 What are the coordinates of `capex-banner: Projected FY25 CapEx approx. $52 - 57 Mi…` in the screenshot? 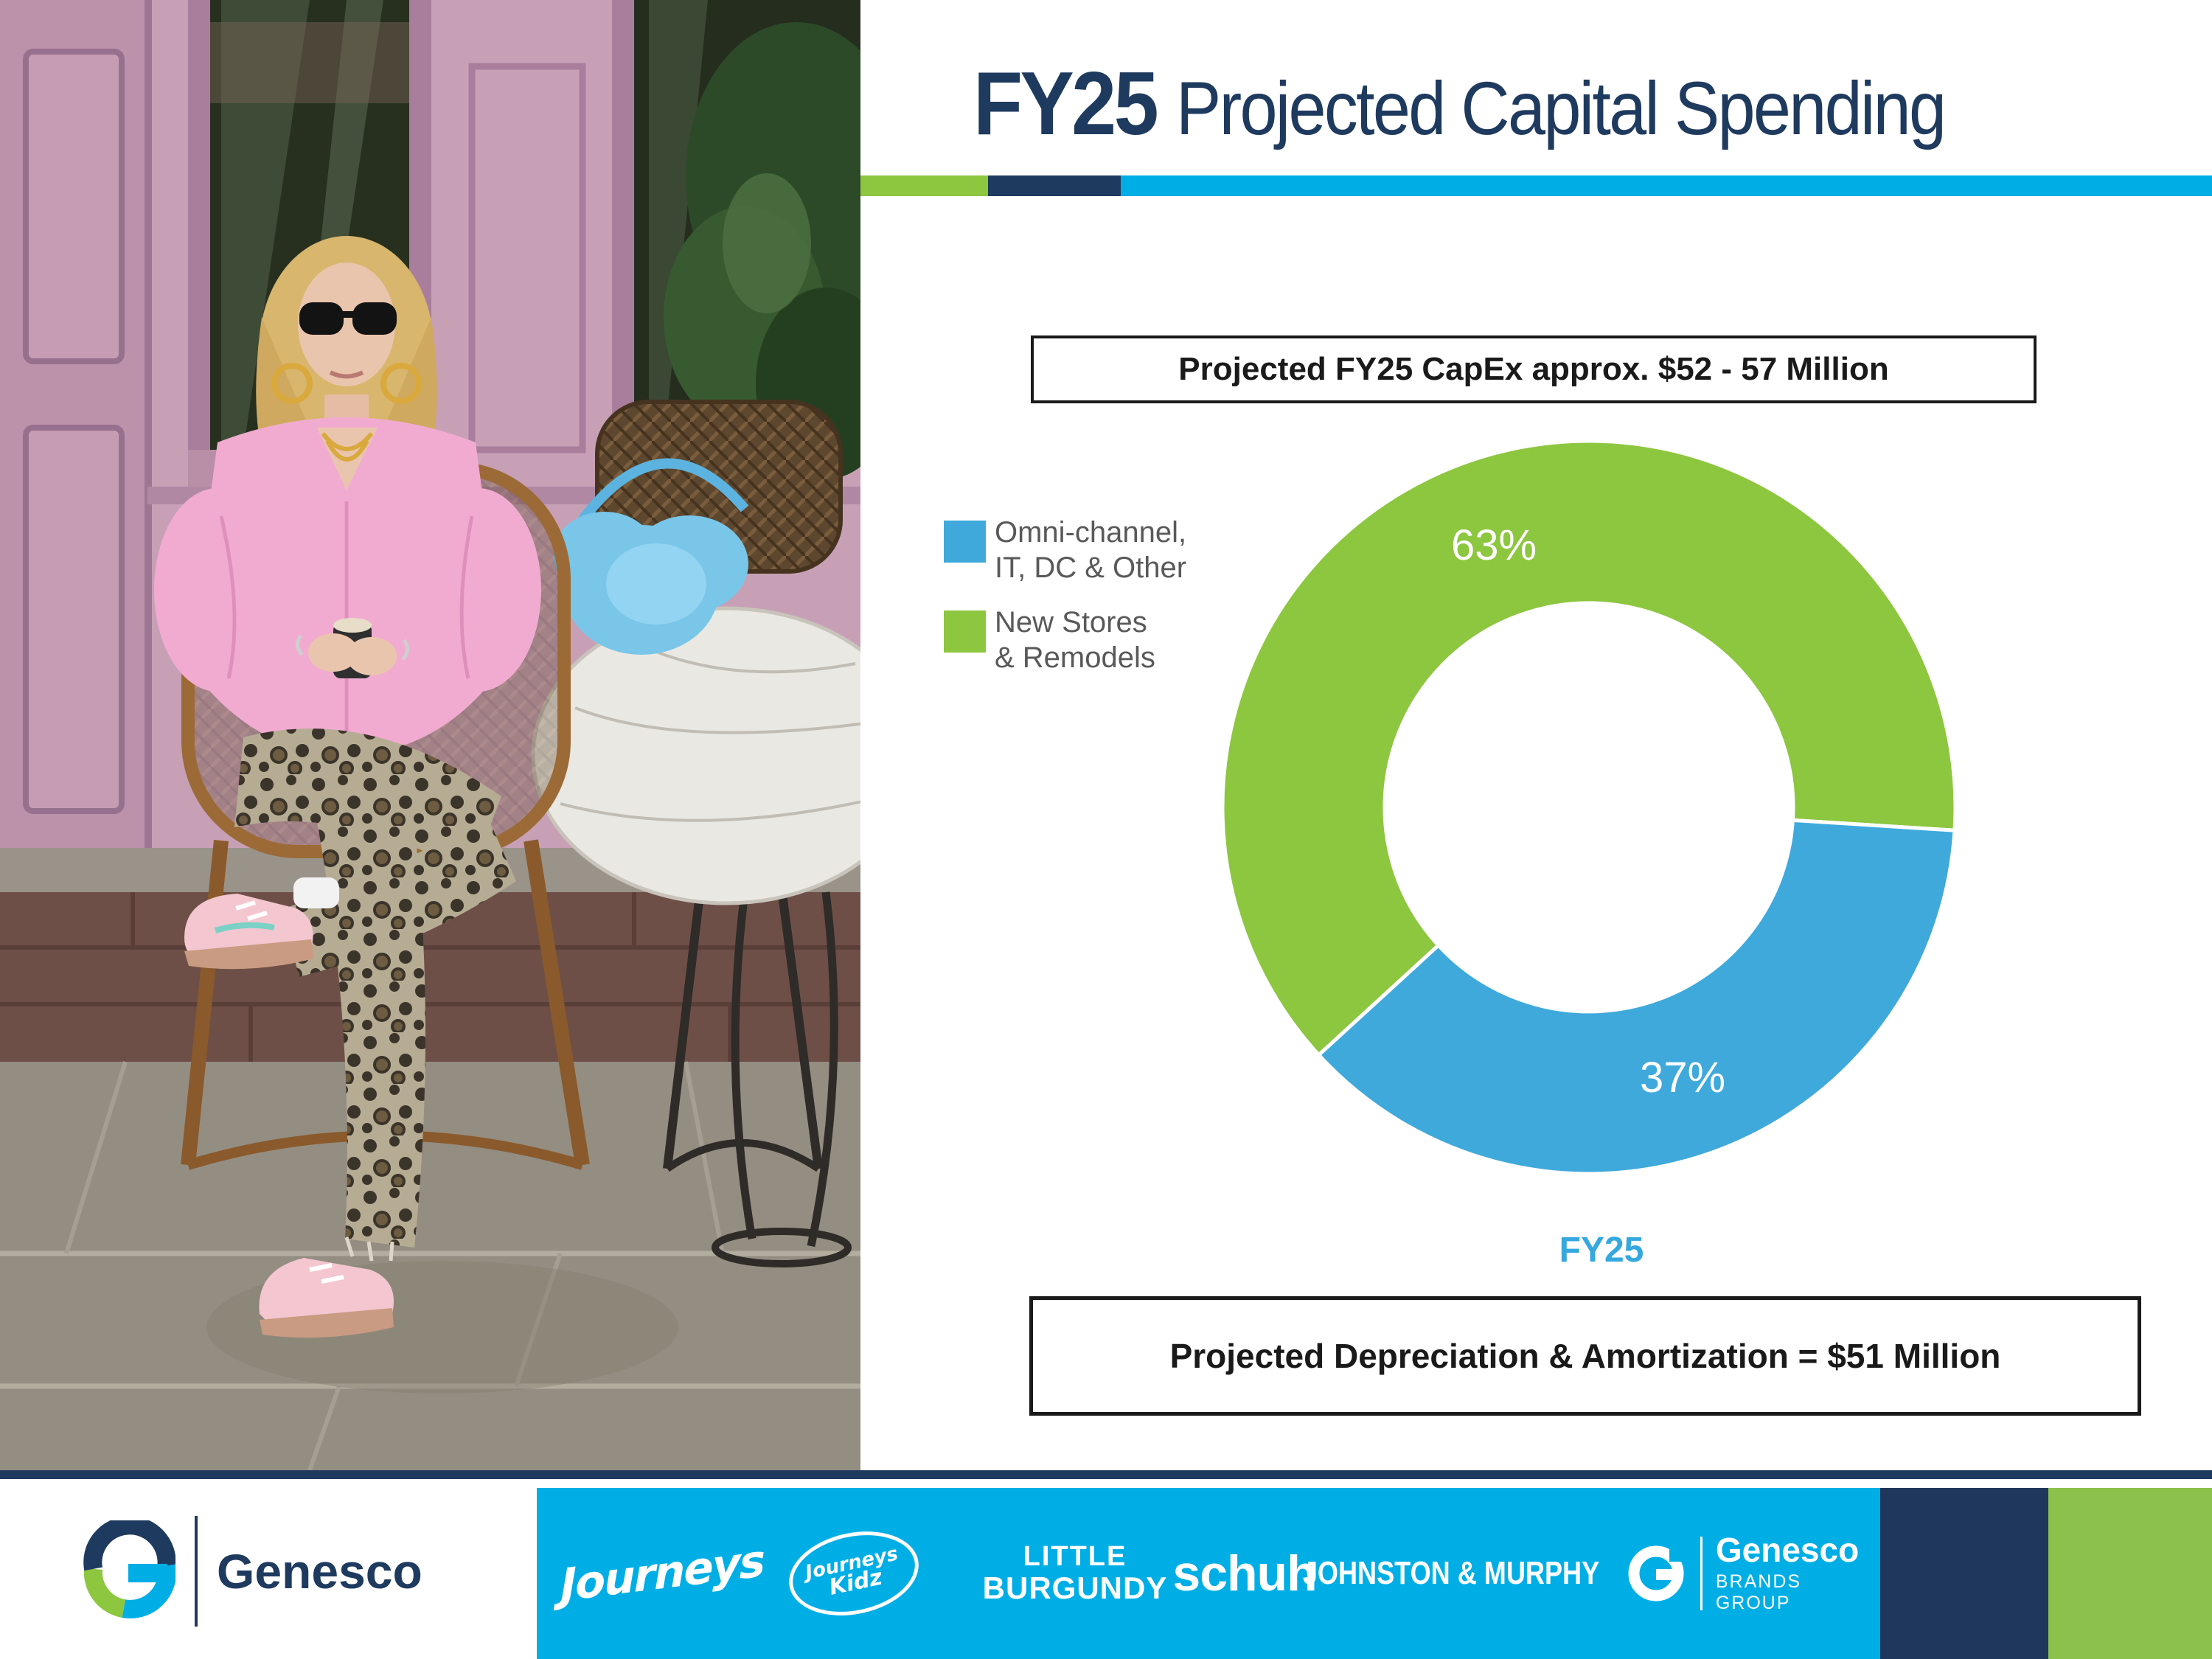 It's located at (1534, 369).